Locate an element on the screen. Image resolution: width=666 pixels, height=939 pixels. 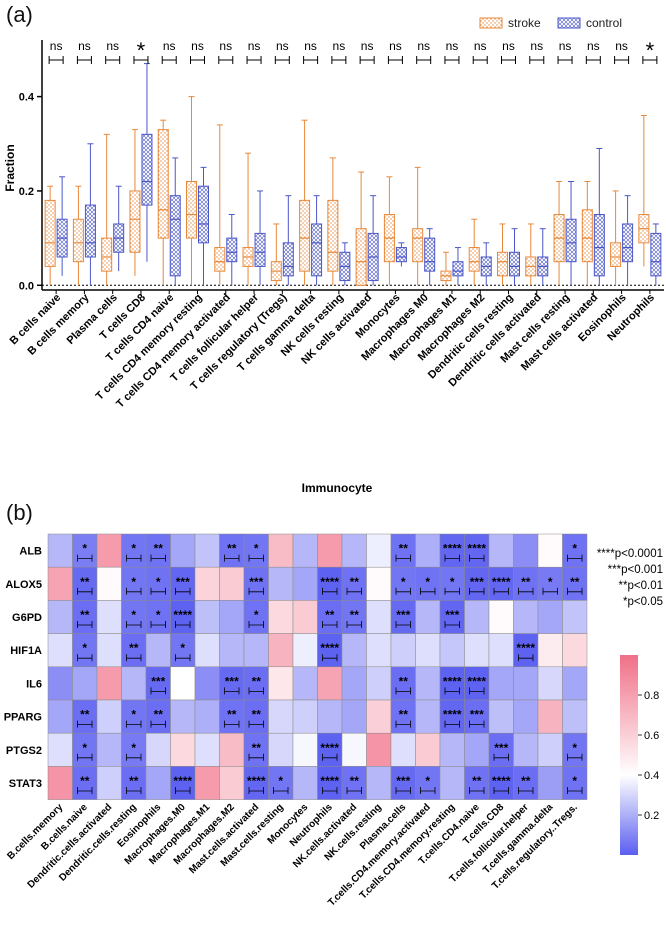
legend-label-control: control is located at coordinates (604, 23).